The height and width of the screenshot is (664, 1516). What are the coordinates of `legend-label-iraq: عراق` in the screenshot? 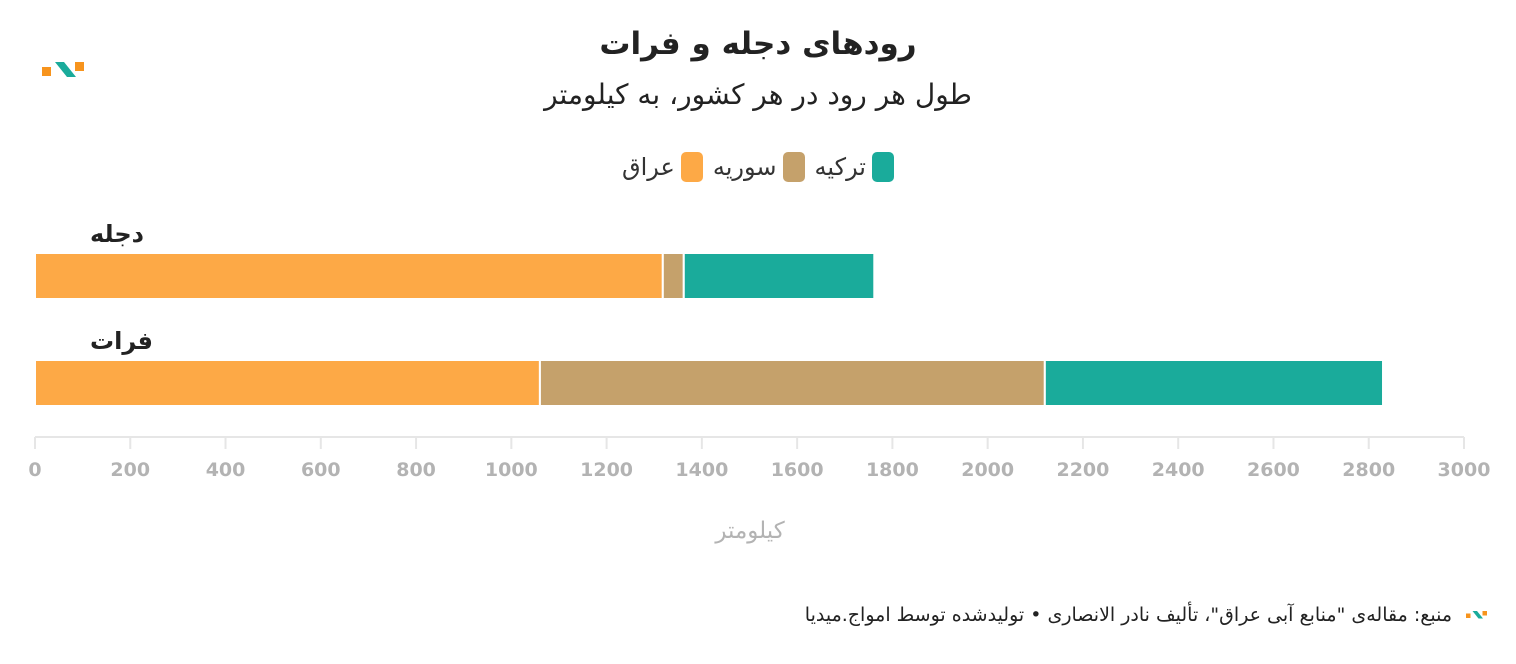 It's located at (648, 167).